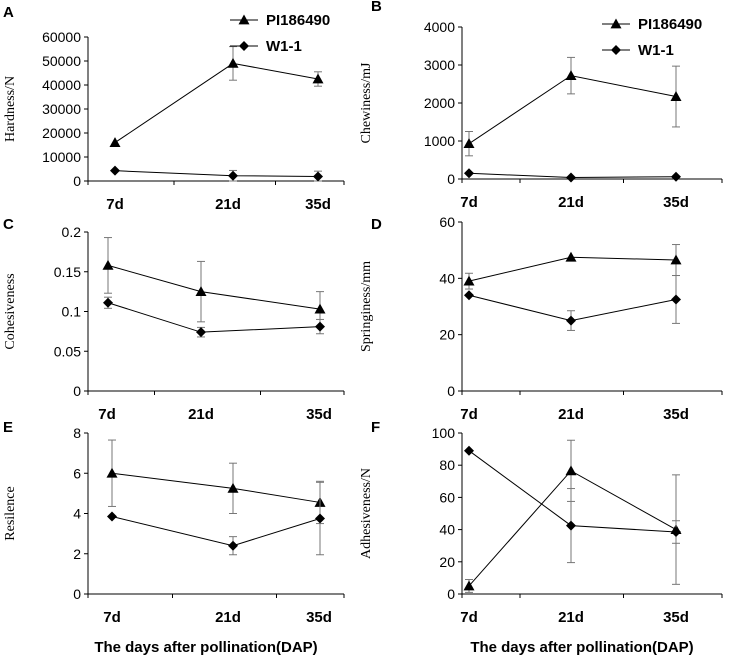 This screenshot has width=746, height=659. I want to click on y-axis-title: Resilence, so click(10, 513).